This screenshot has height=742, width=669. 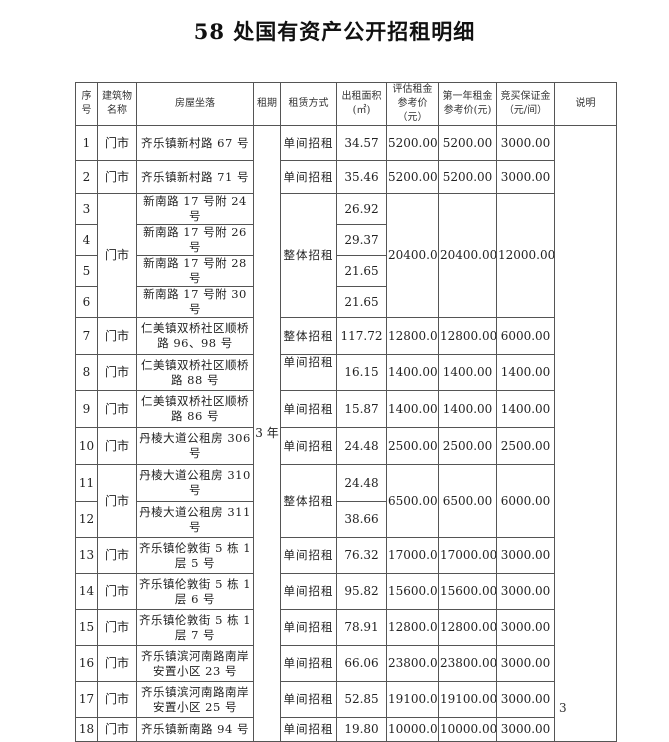 What do you see at coordinates (86, 591) in the screenshot?
I see `cell-seq: 14` at bounding box center [86, 591].